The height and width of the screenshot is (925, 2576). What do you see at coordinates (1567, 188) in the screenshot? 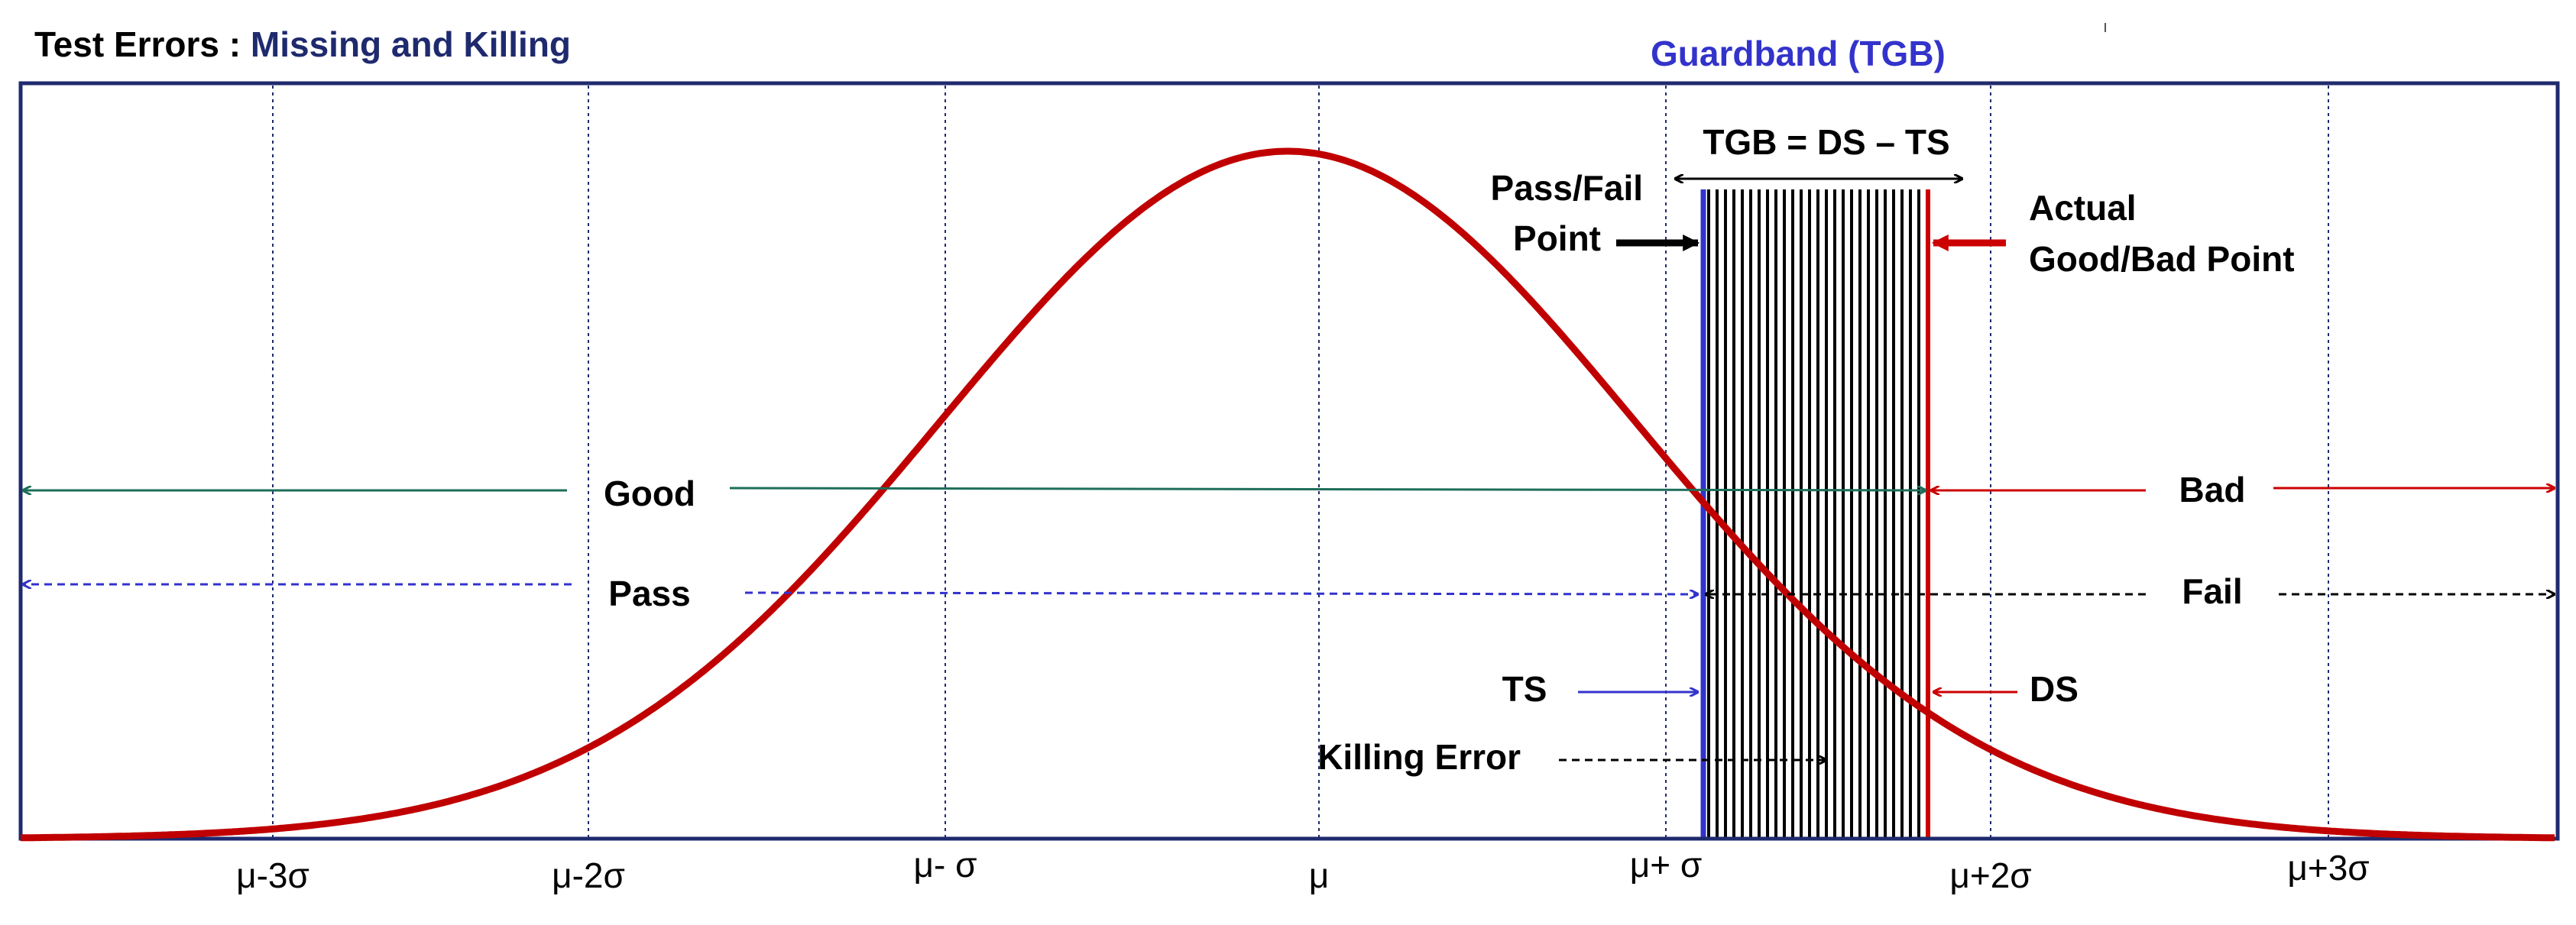
I see `pass-fail-point-line1: Pass/Fail` at bounding box center [1567, 188].